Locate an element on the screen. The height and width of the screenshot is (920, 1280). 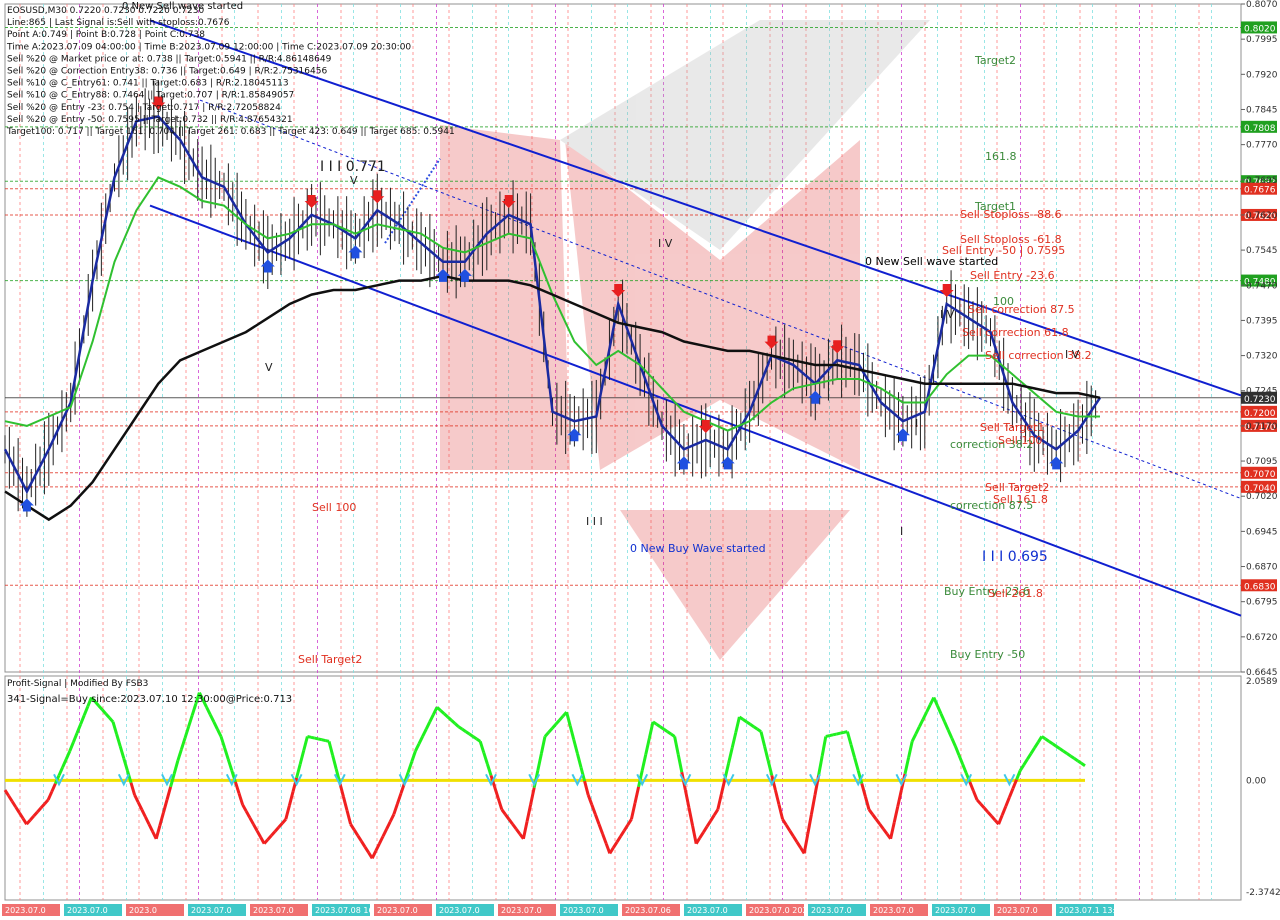
level-label: Target2 is located at coordinates (995, 60).